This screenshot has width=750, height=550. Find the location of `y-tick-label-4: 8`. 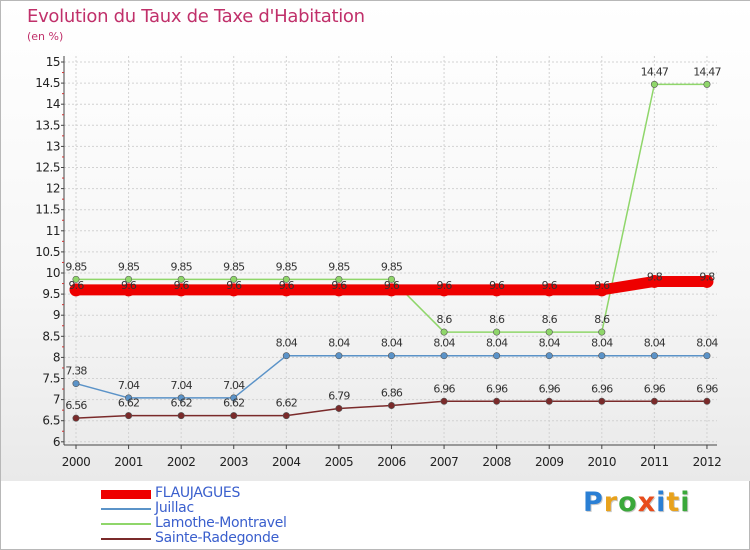

y-tick-label-4: 8 is located at coordinates (56, 357).